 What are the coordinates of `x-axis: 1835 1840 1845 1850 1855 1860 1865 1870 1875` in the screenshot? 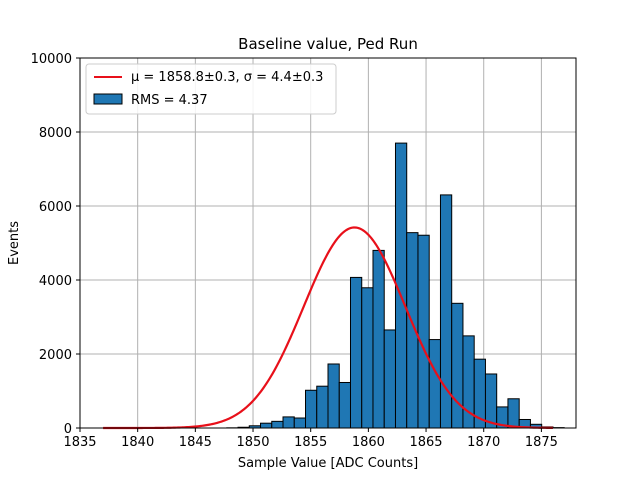 It's located at (310, 439).